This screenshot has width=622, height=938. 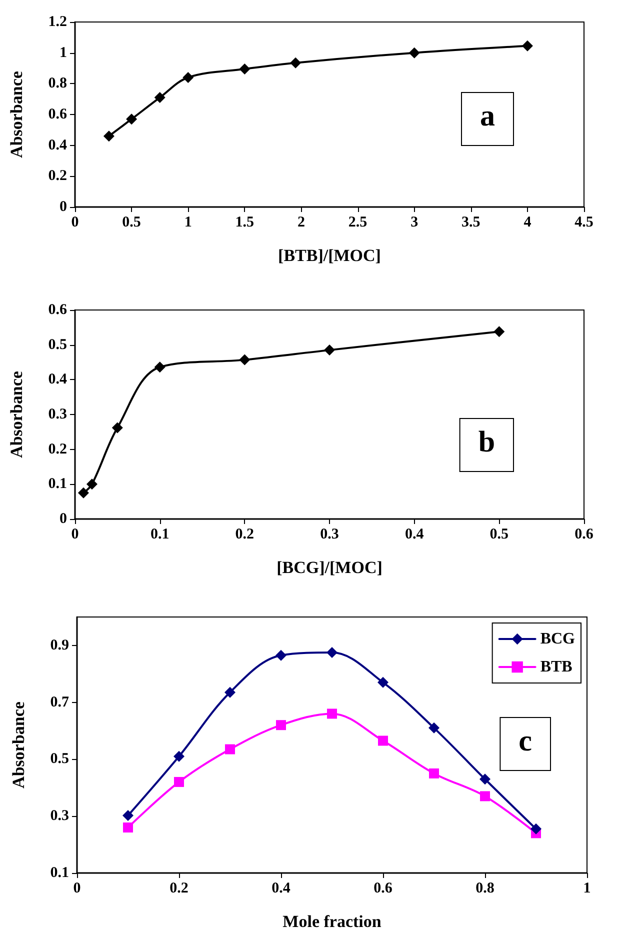 I want to click on y-tick-label: 0.9, so click(x=59, y=645).